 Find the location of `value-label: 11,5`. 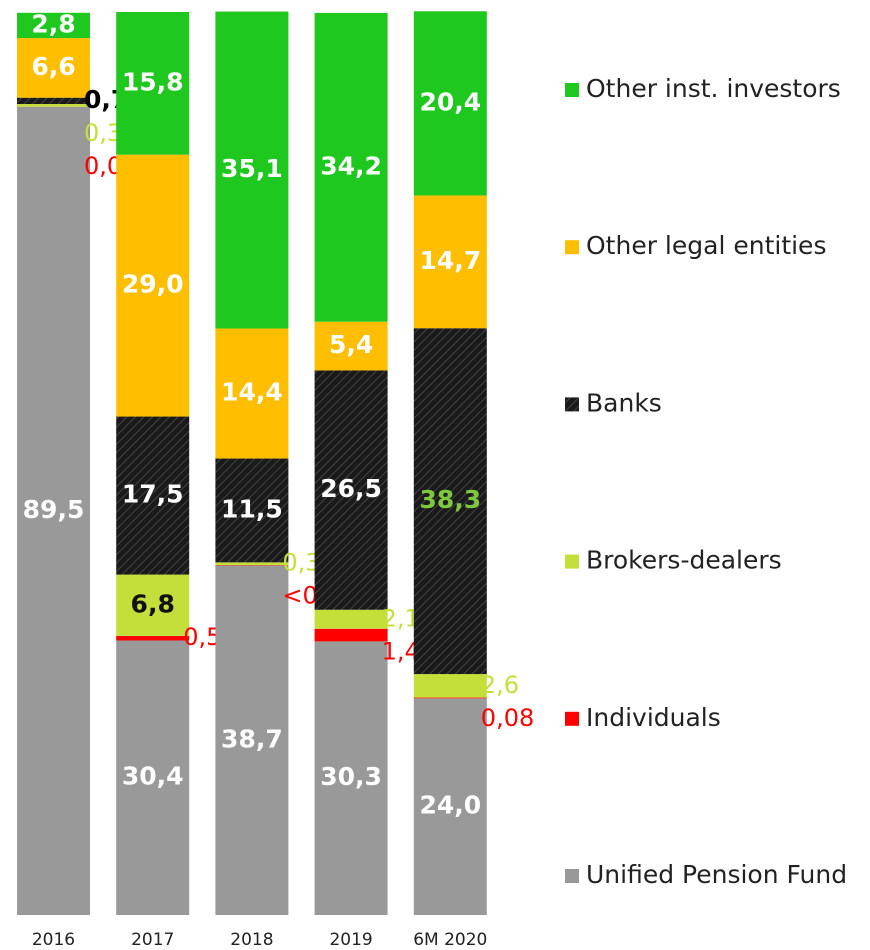

value-label: 11,5 is located at coordinates (252, 508).